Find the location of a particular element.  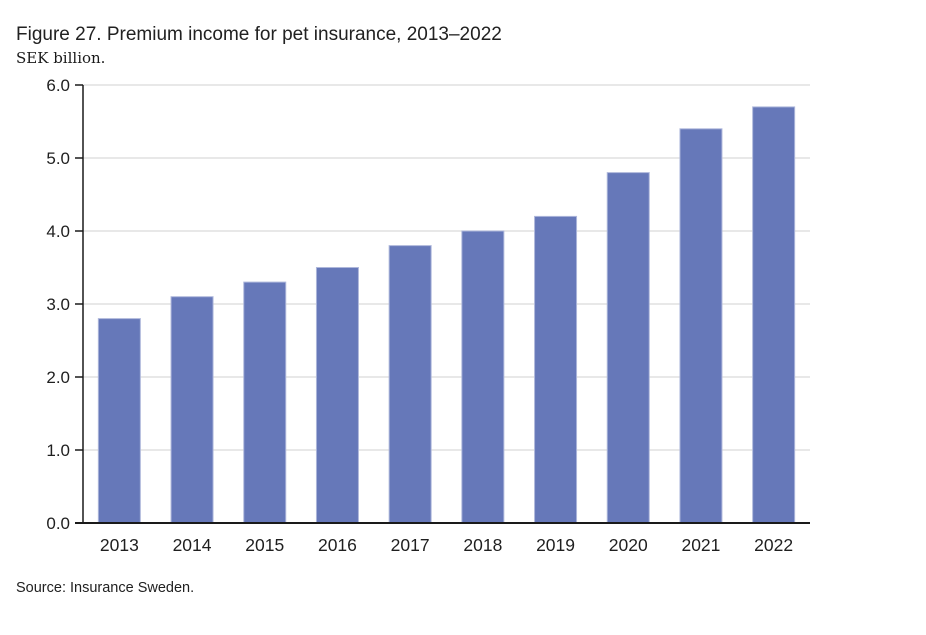

source-note: Source: Insurance Sweden. is located at coordinates (105, 588).